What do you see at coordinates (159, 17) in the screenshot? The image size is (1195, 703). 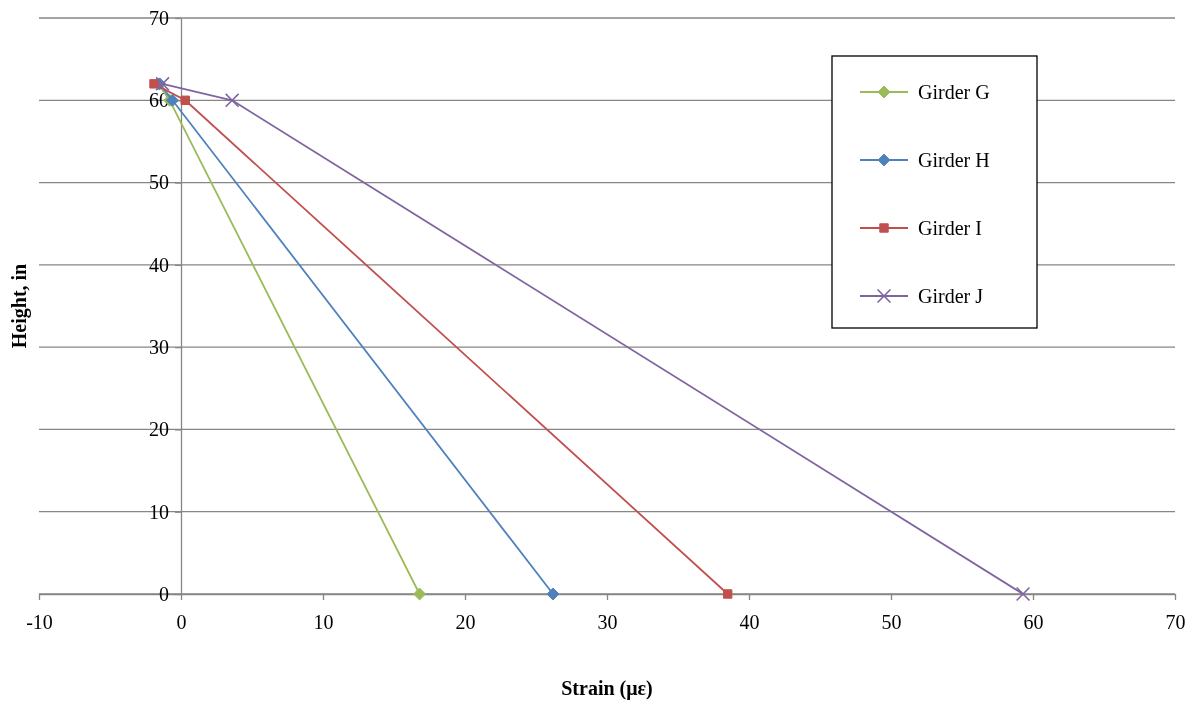 I see `y-tick-label: 70` at bounding box center [159, 17].